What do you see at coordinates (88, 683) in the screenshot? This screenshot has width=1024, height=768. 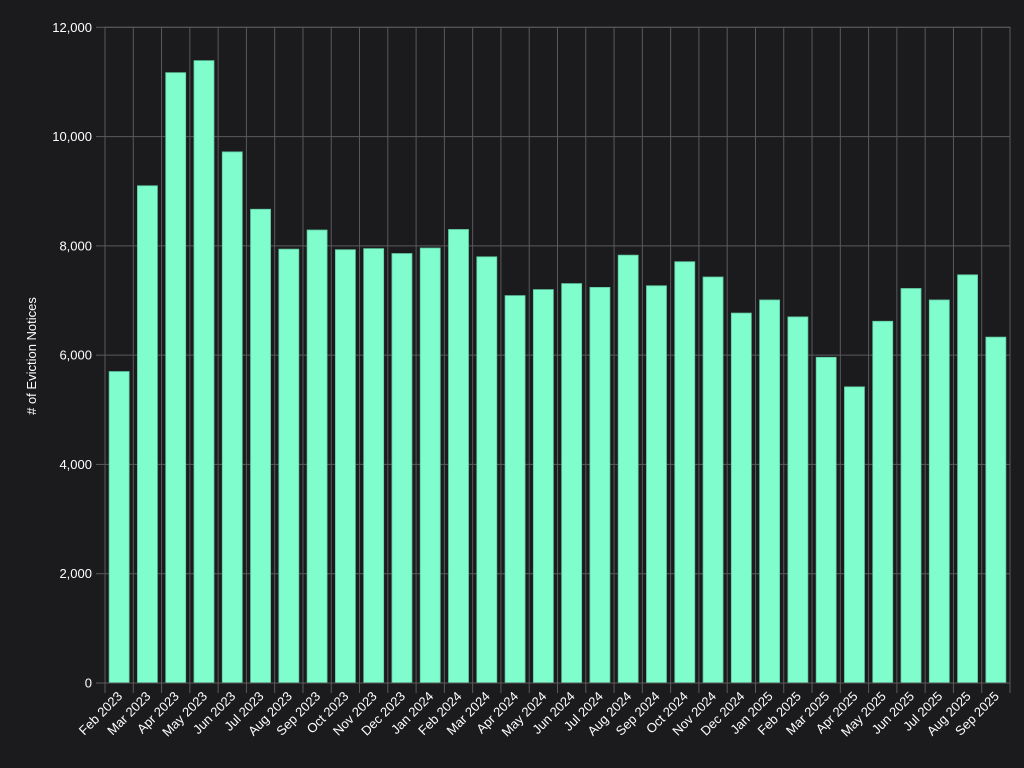 I see `y-tick-label: 0` at bounding box center [88, 683].